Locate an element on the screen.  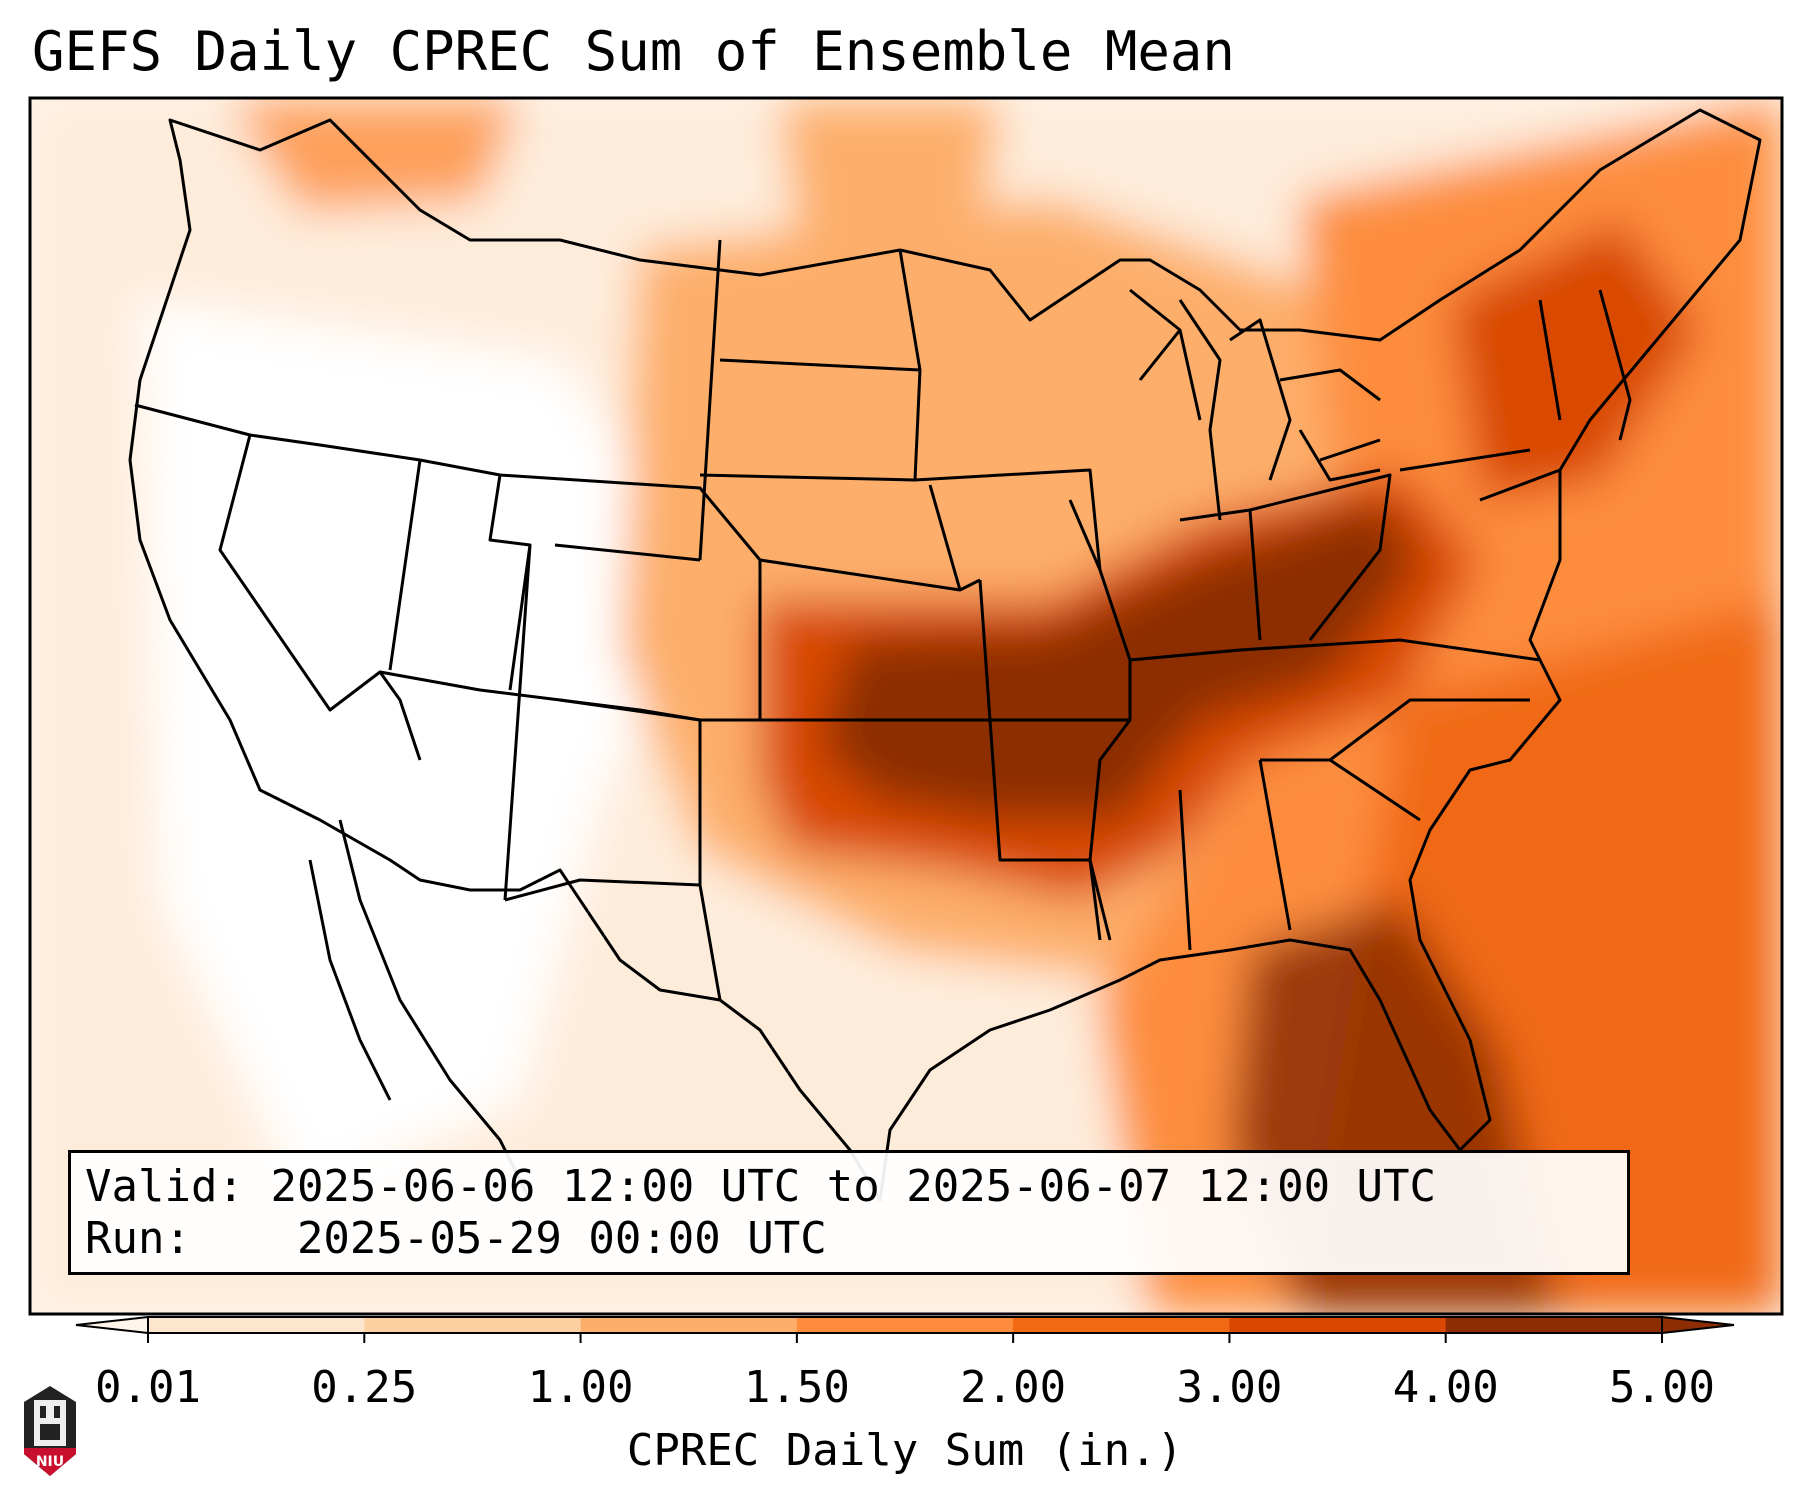
colorbar-tick-label: 4.00 is located at coordinates (1446, 1387).